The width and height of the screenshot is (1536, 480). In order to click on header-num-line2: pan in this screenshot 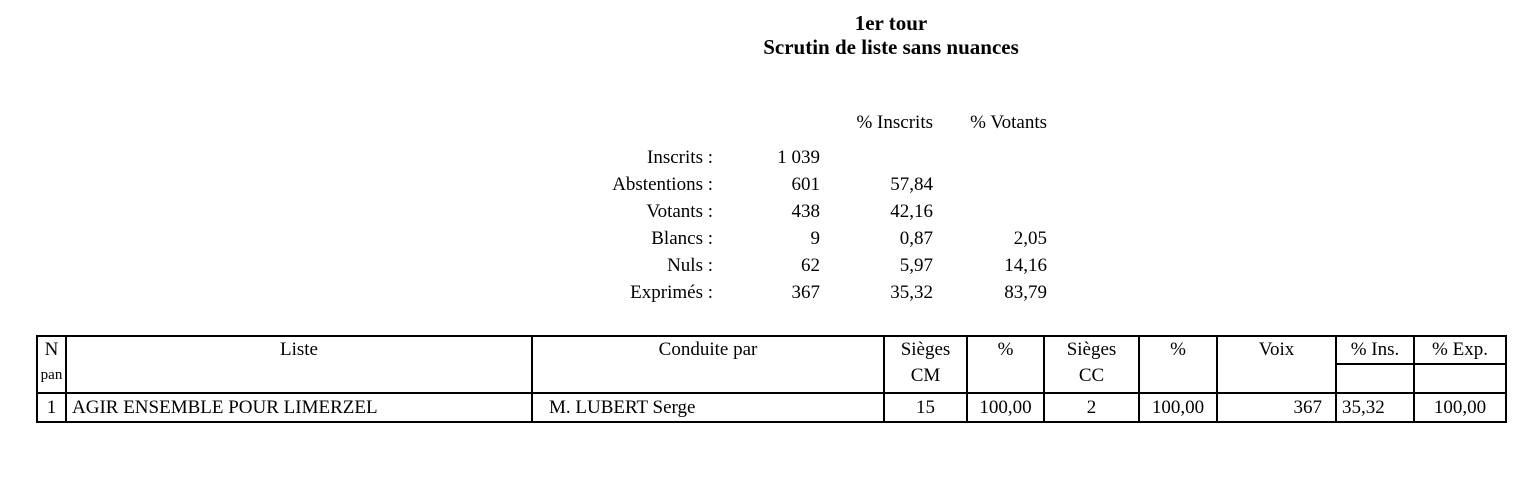, I will do `click(51, 375)`.